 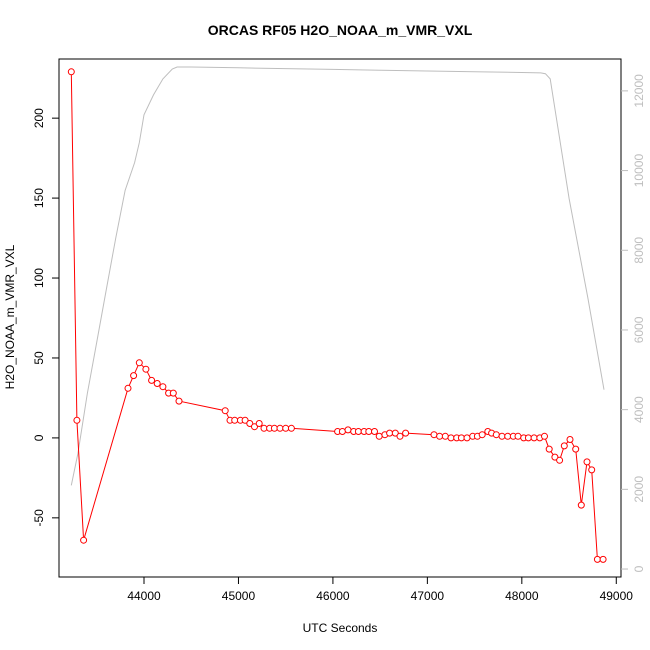 What do you see at coordinates (239, 596) in the screenshot?
I see `x-tick-label: 45000` at bounding box center [239, 596].